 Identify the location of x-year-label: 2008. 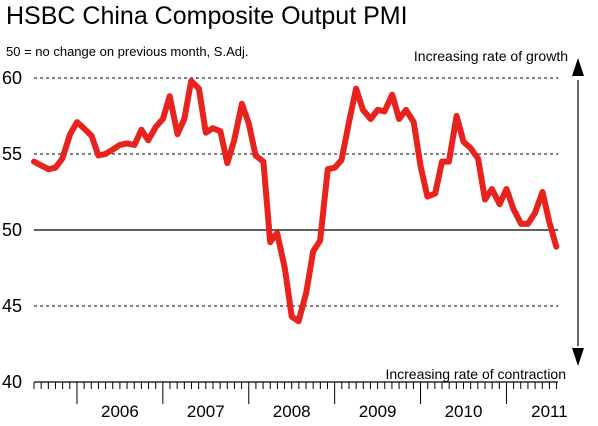
(292, 411).